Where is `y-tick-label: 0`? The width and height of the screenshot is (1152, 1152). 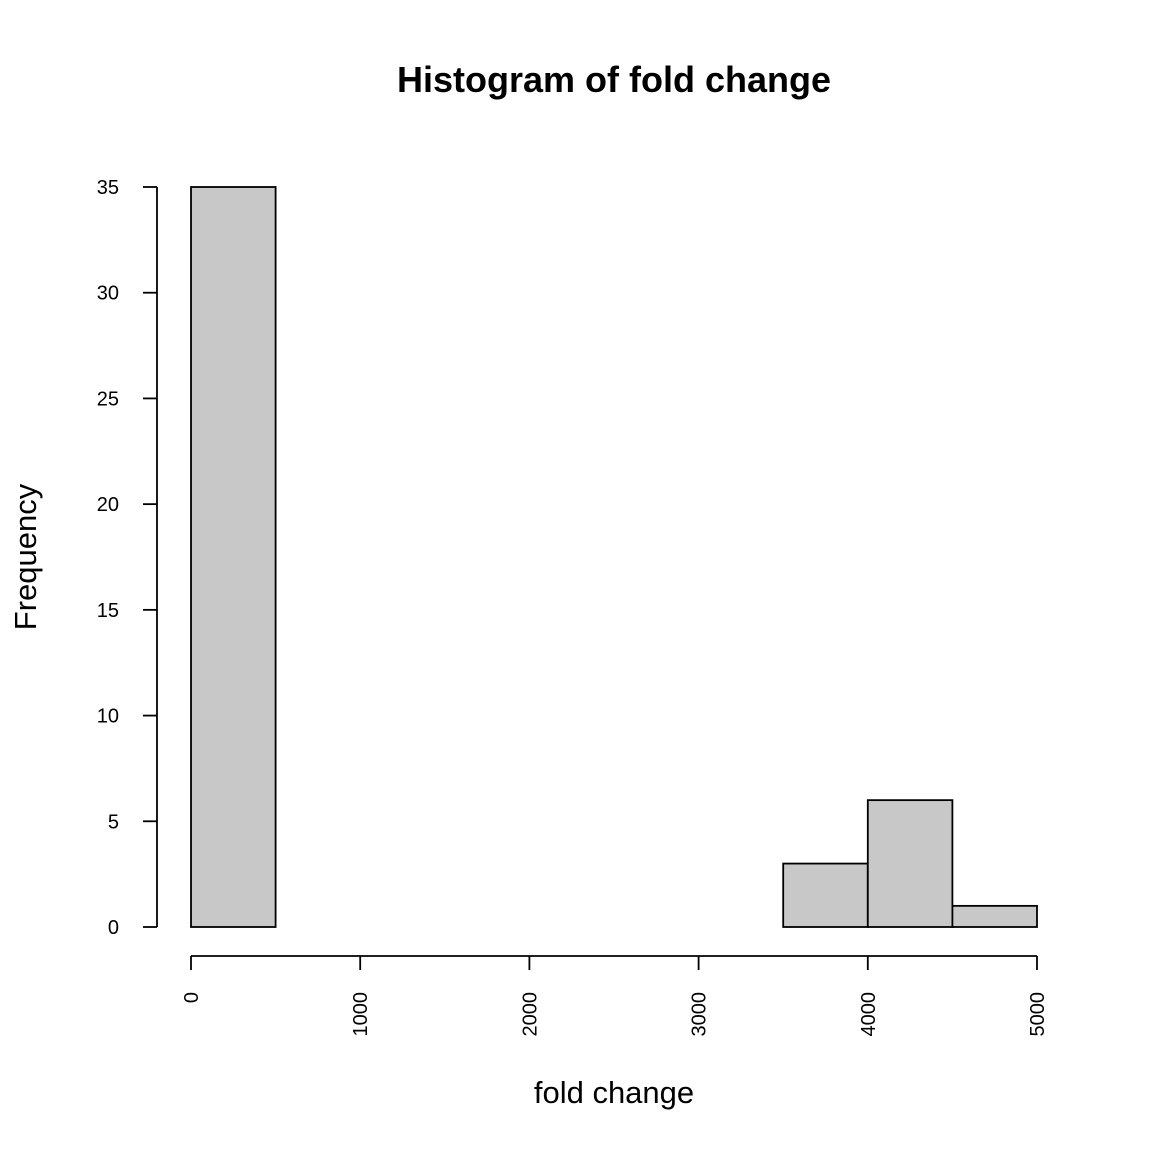
y-tick-label: 0 is located at coordinates (113, 928).